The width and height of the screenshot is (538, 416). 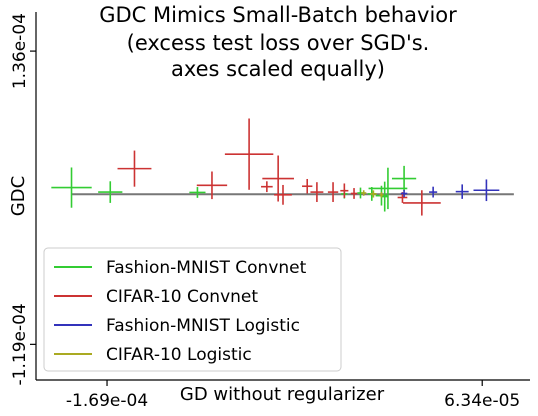 What do you see at coordinates (18, 196) in the screenshot?
I see `y-axis-label: GDC` at bounding box center [18, 196].